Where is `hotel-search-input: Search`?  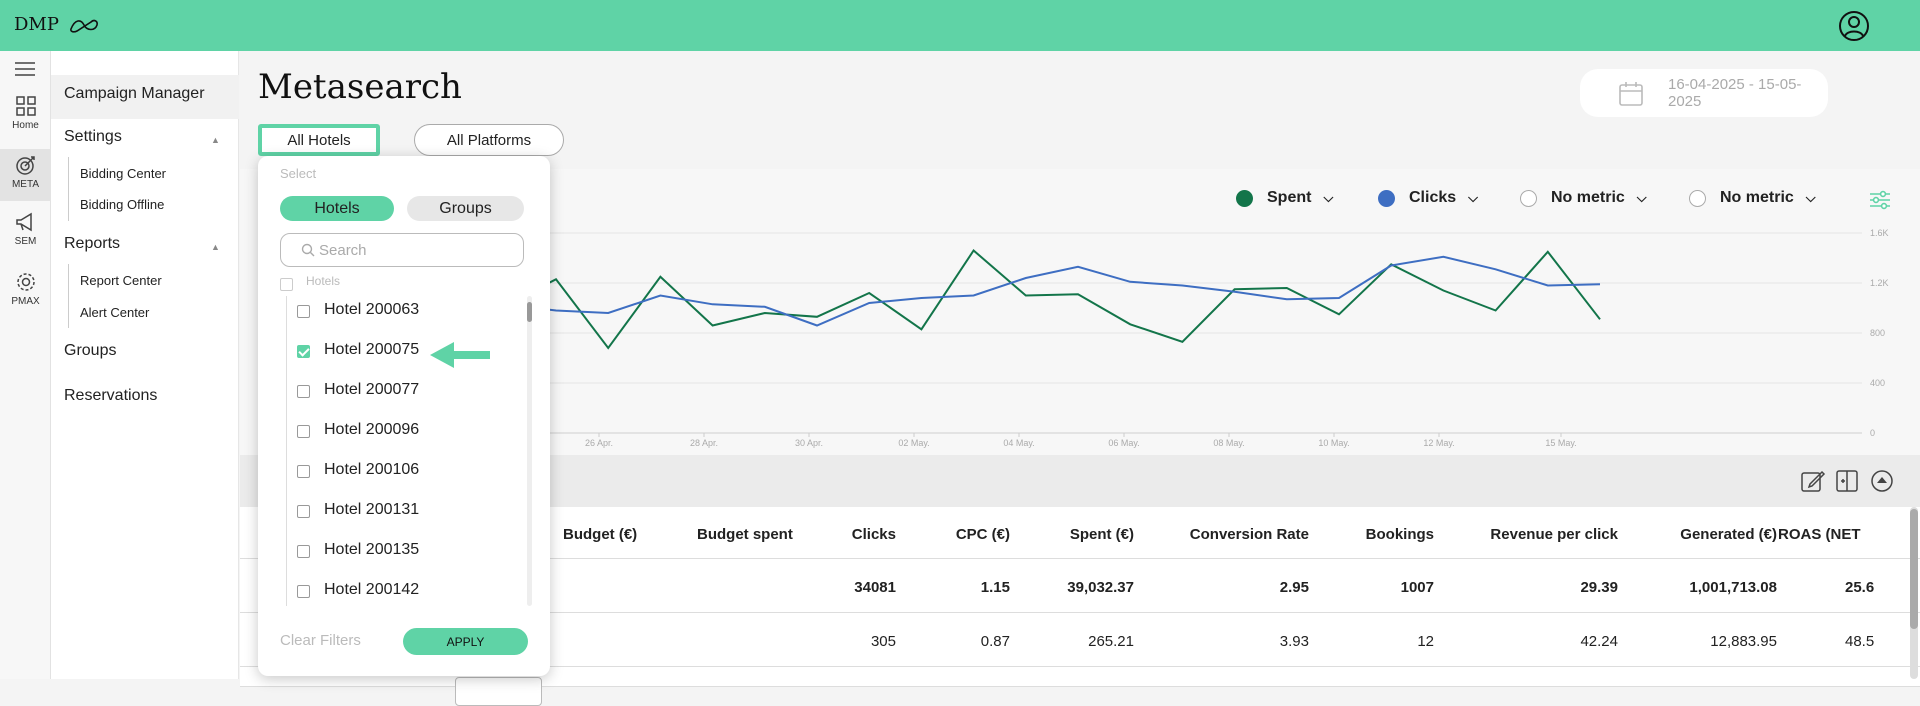 hotel-search-input: Search is located at coordinates (402, 250).